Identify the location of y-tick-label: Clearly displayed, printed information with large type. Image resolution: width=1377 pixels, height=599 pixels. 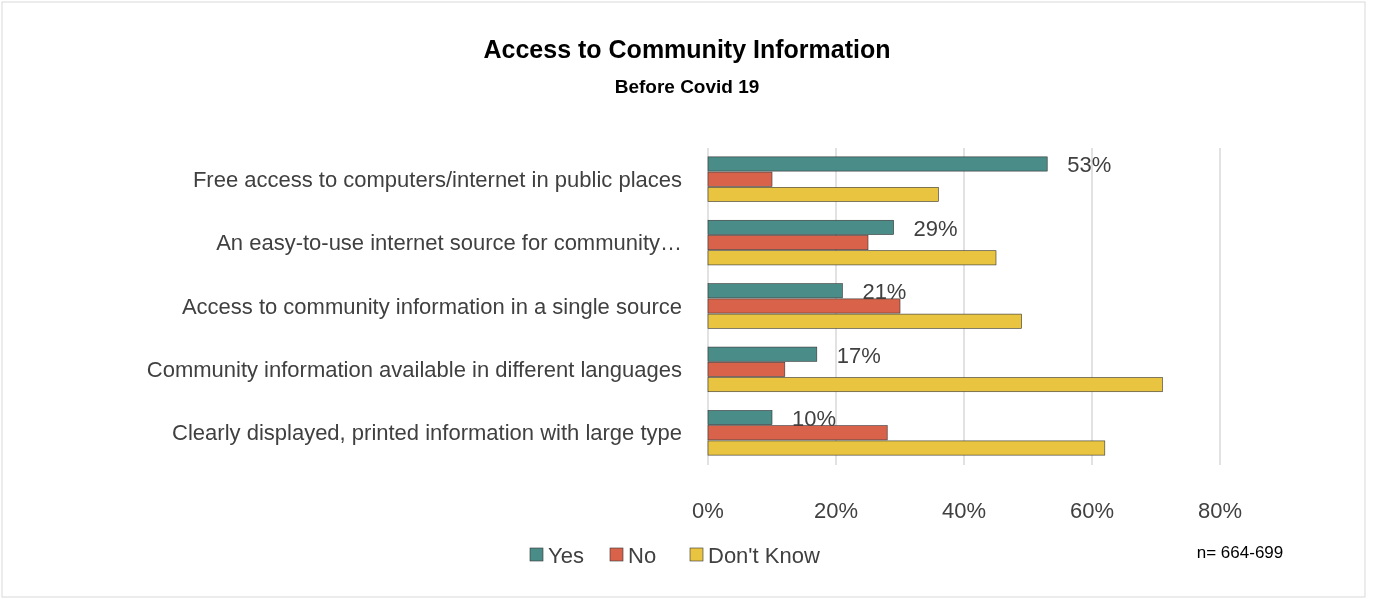
(427, 433).